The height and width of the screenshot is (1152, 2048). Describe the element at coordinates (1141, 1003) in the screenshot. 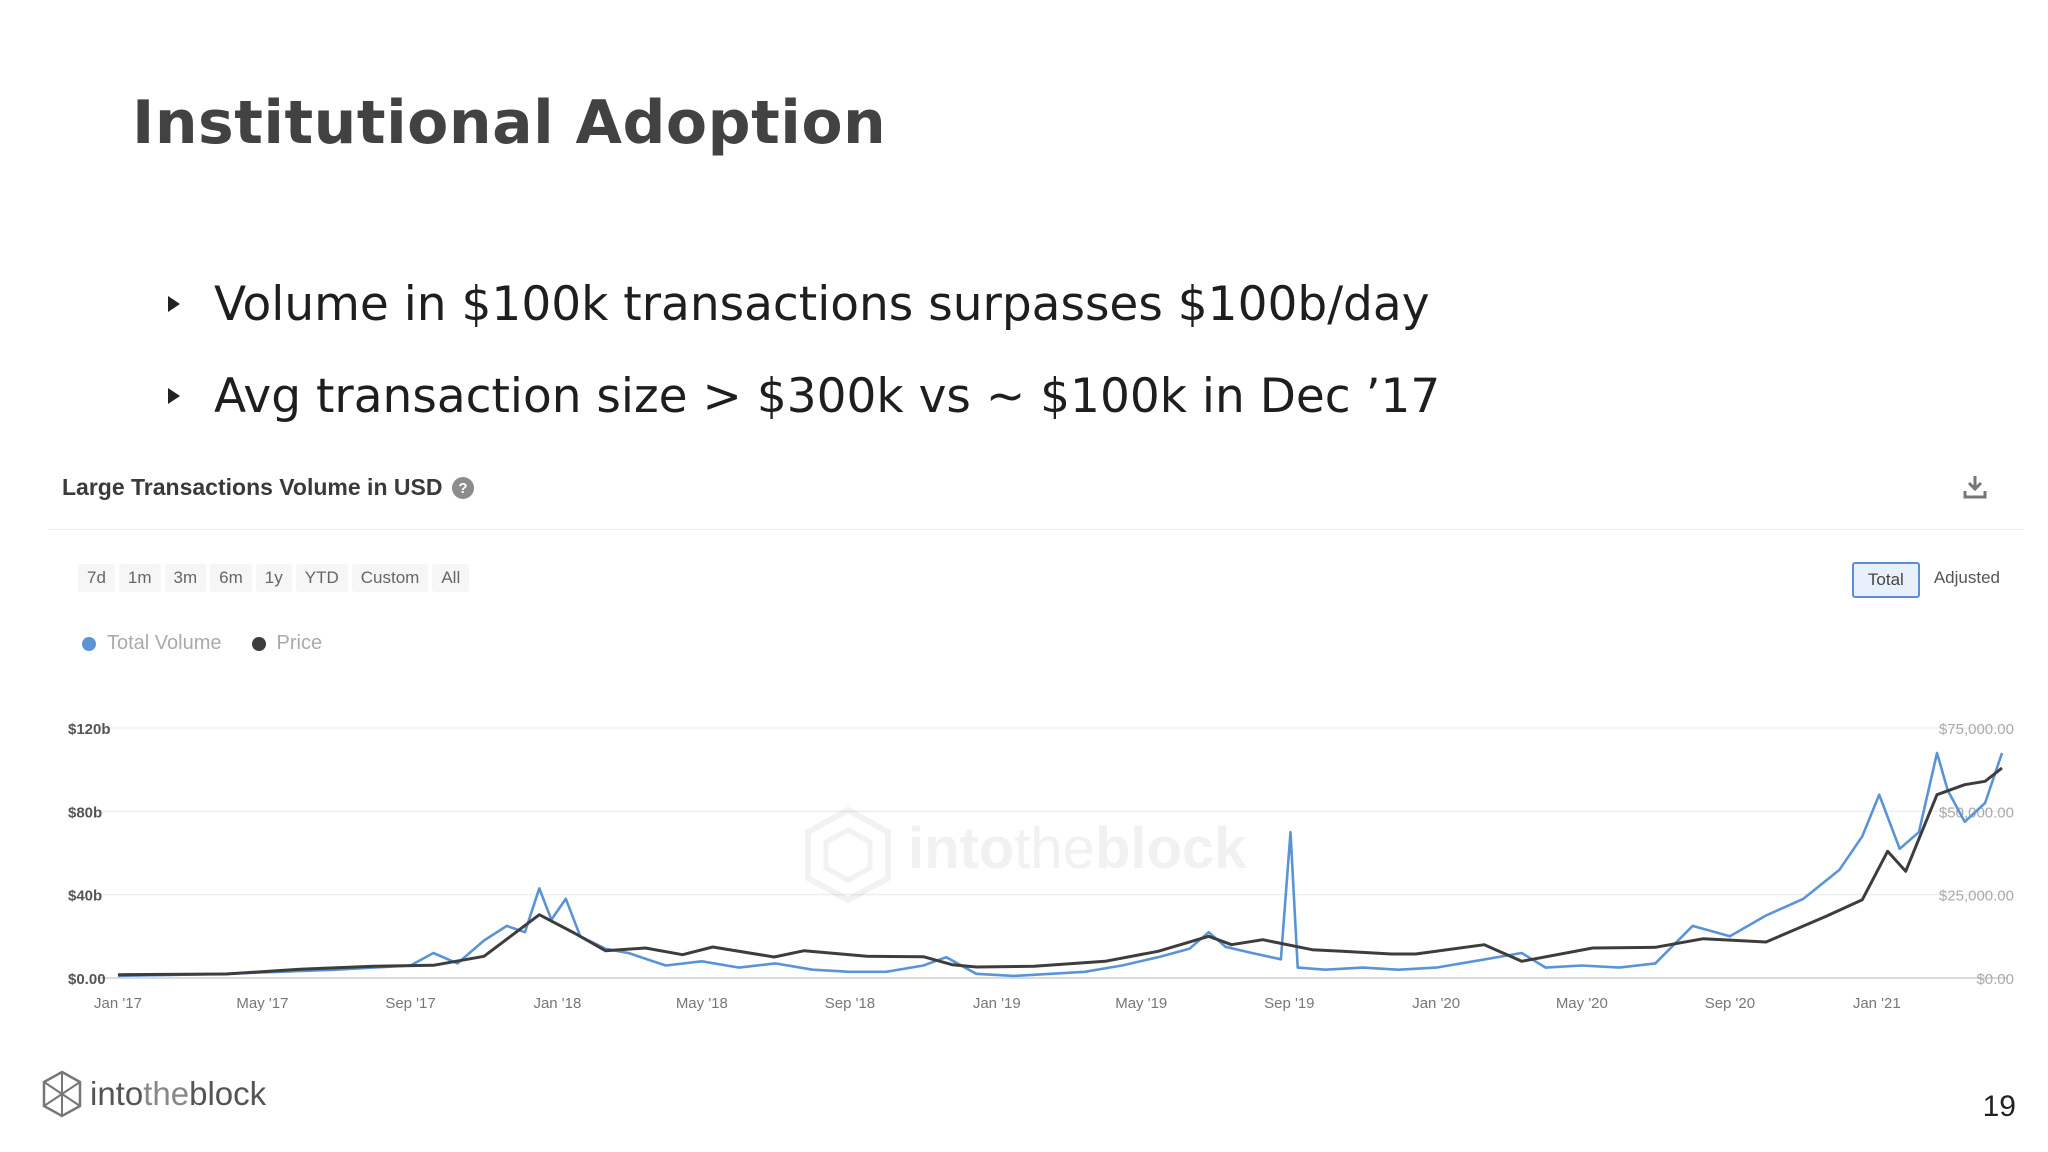

I see `x-tick-label: May '19` at that location.